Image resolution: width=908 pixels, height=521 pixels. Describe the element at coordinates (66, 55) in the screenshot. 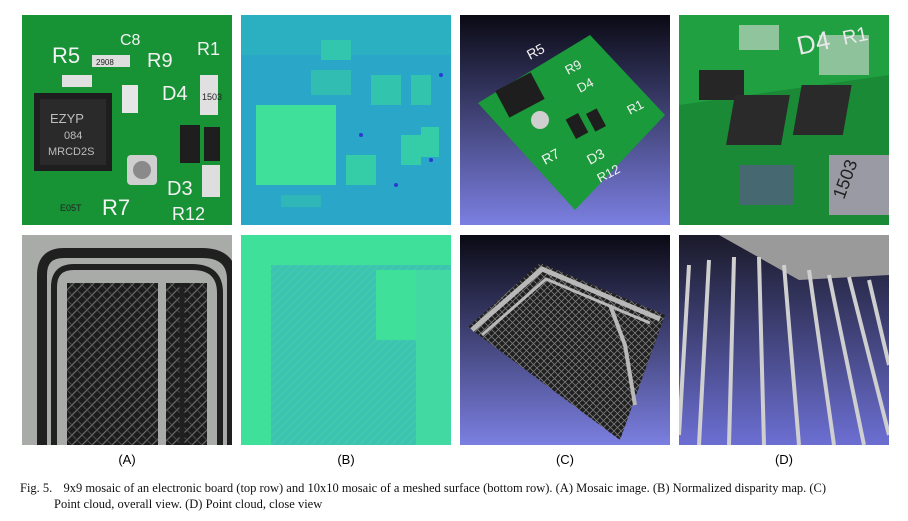

I see `silkscreen-r5: R5` at that location.